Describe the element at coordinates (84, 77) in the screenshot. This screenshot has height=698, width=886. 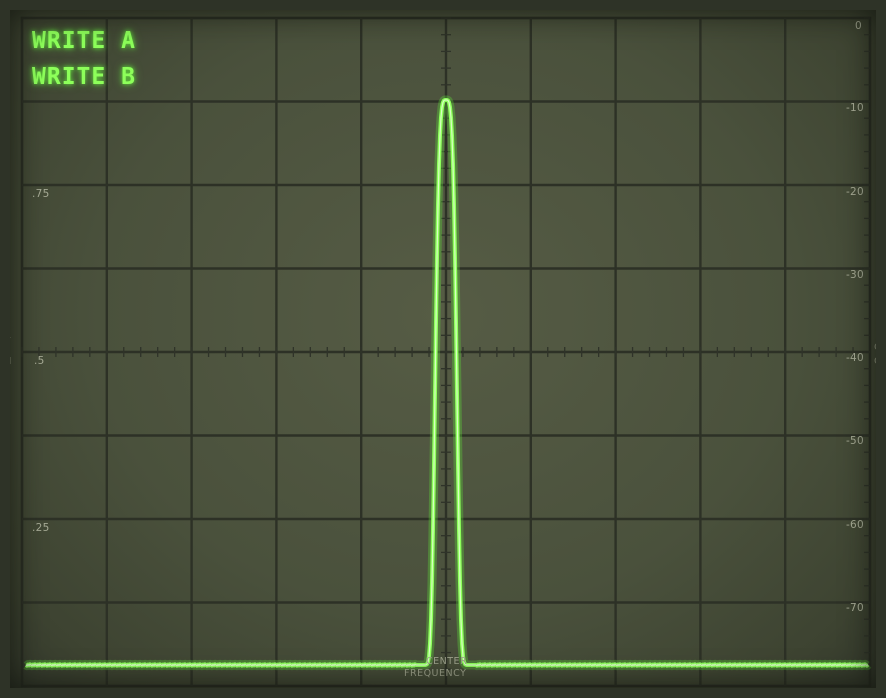
I see `readout-write-b: WRITE B` at that location.